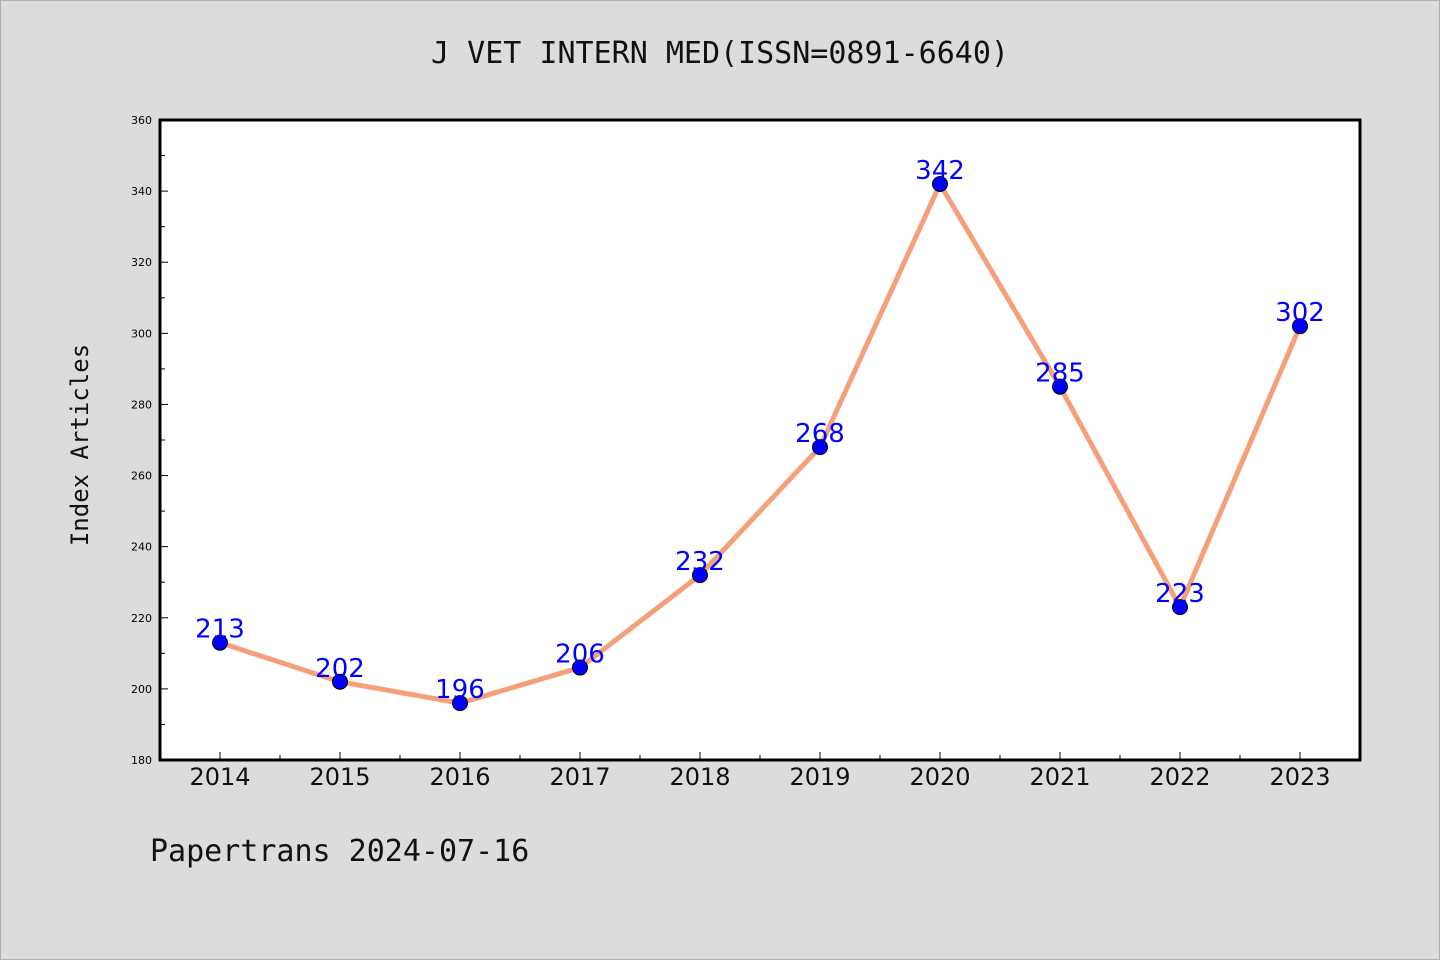 The height and width of the screenshot is (960, 1440). Describe the element at coordinates (141, 689) in the screenshot. I see `y-tick-label: 200` at that location.